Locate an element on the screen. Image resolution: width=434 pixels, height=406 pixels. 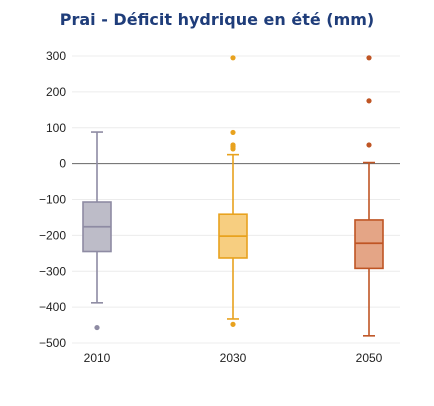
box-2050 is located at coordinates (369, 196).